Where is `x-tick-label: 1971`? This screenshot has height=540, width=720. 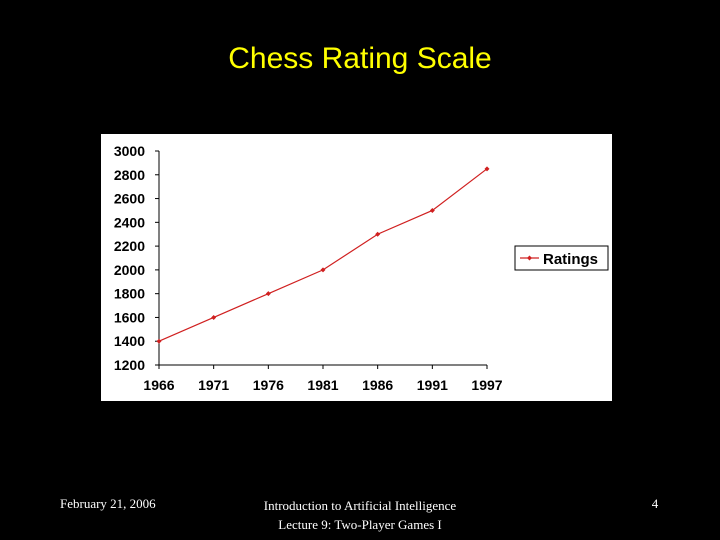 x-tick-label: 1971 is located at coordinates (213, 385).